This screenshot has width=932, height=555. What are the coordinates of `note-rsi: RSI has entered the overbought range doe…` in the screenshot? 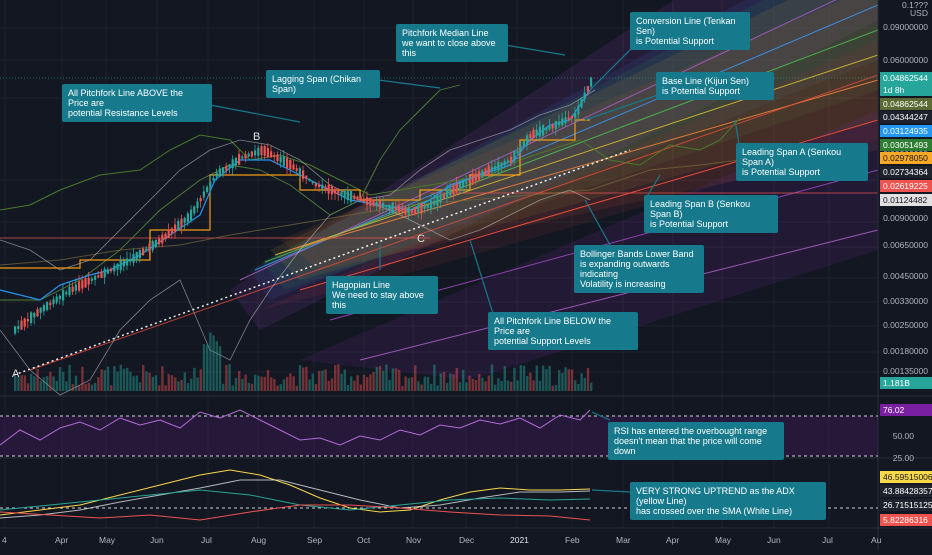 It's located at (696, 441).